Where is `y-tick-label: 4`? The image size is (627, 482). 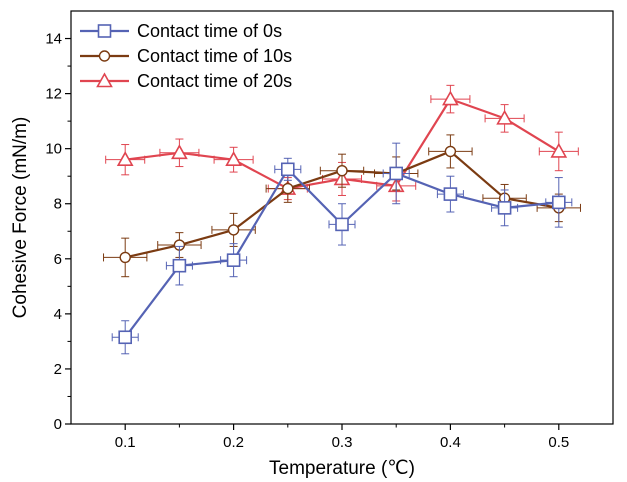 y-tick-label: 4 is located at coordinates (58, 314).